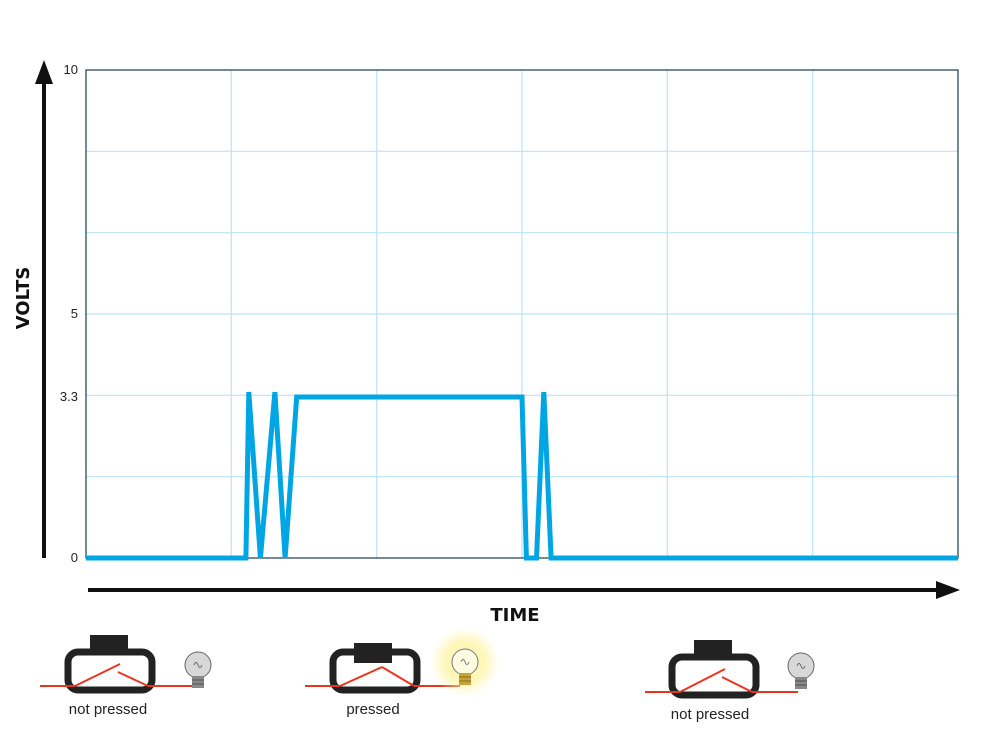  I want to click on state-pressed: pressed, so click(402, 673).